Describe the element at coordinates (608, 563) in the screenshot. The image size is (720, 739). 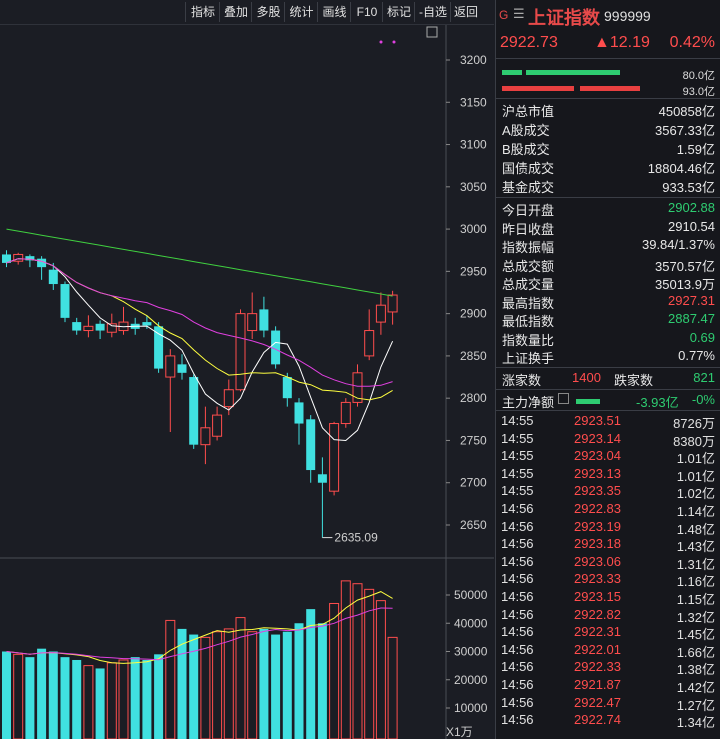
I see `trade-row: 14:56 2923.06 1.31亿` at that location.